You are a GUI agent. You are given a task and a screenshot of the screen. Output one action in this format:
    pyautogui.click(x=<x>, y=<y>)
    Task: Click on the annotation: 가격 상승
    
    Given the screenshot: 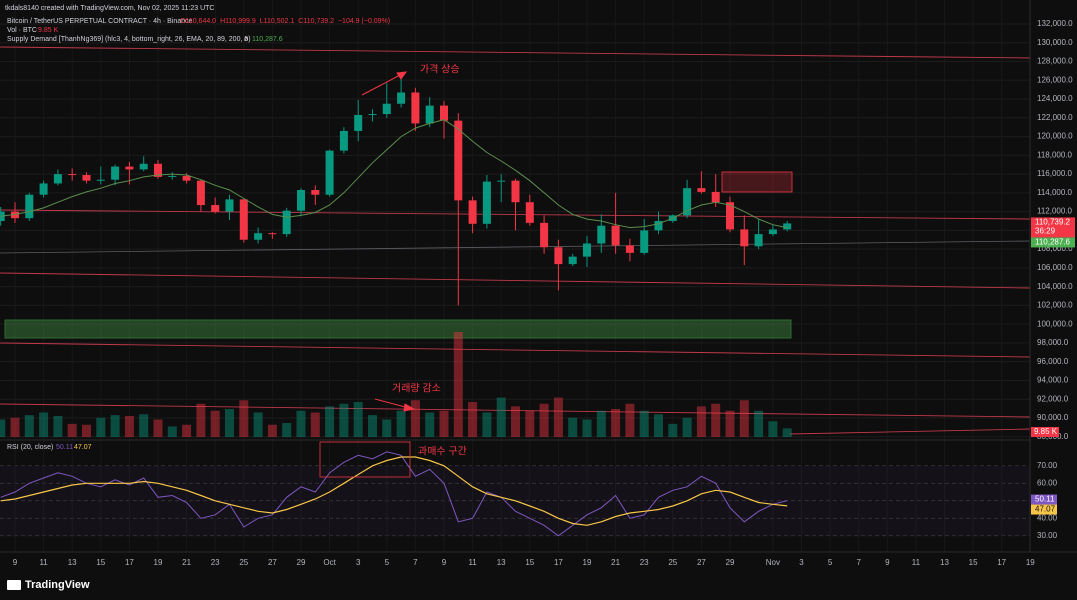 What is the action you would take?
    pyautogui.click(x=440, y=69)
    